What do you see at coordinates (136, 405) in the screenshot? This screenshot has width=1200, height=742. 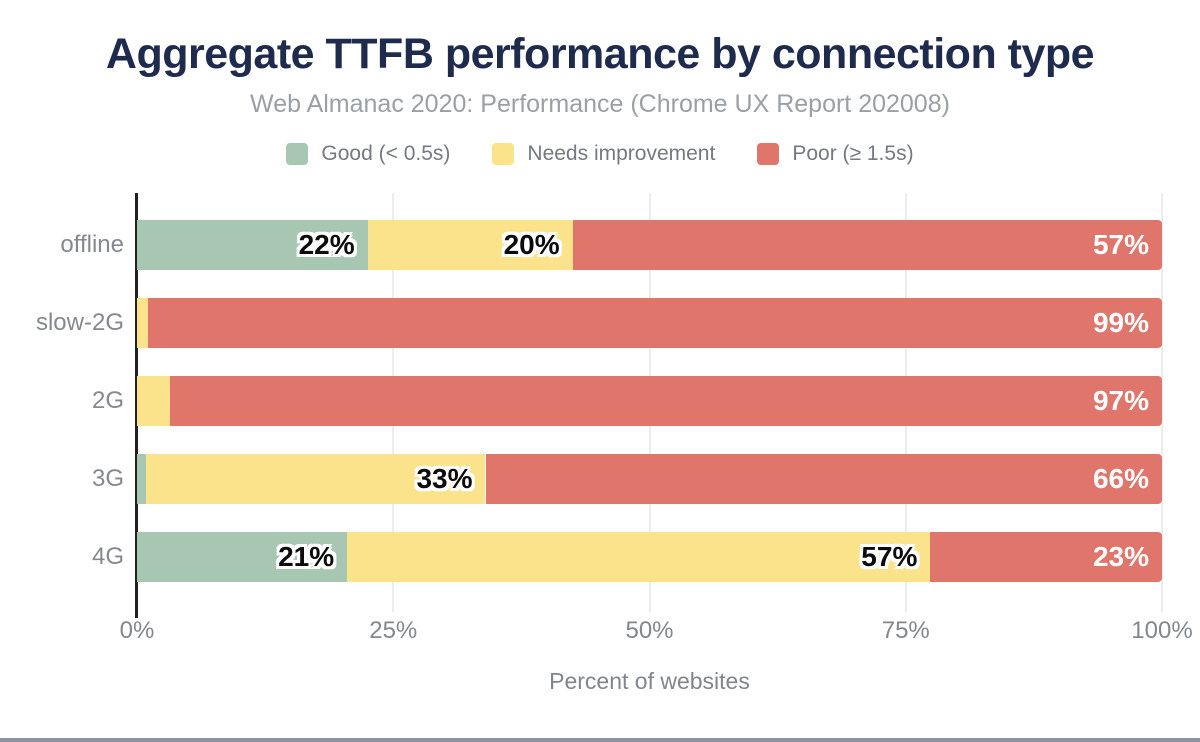 I see `y-axis-line` at bounding box center [136, 405].